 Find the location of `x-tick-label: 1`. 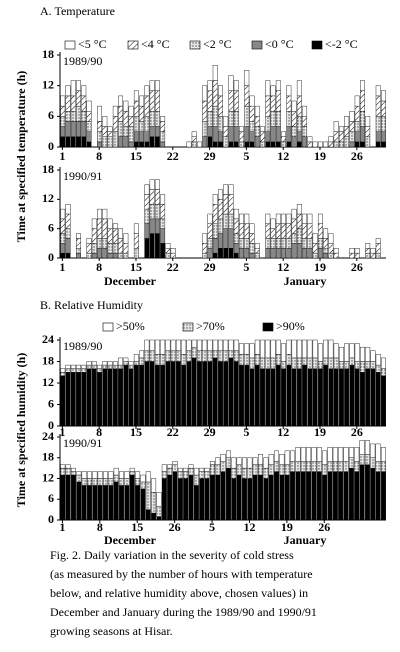

x-tick-label: 1 is located at coordinates (62, 156).